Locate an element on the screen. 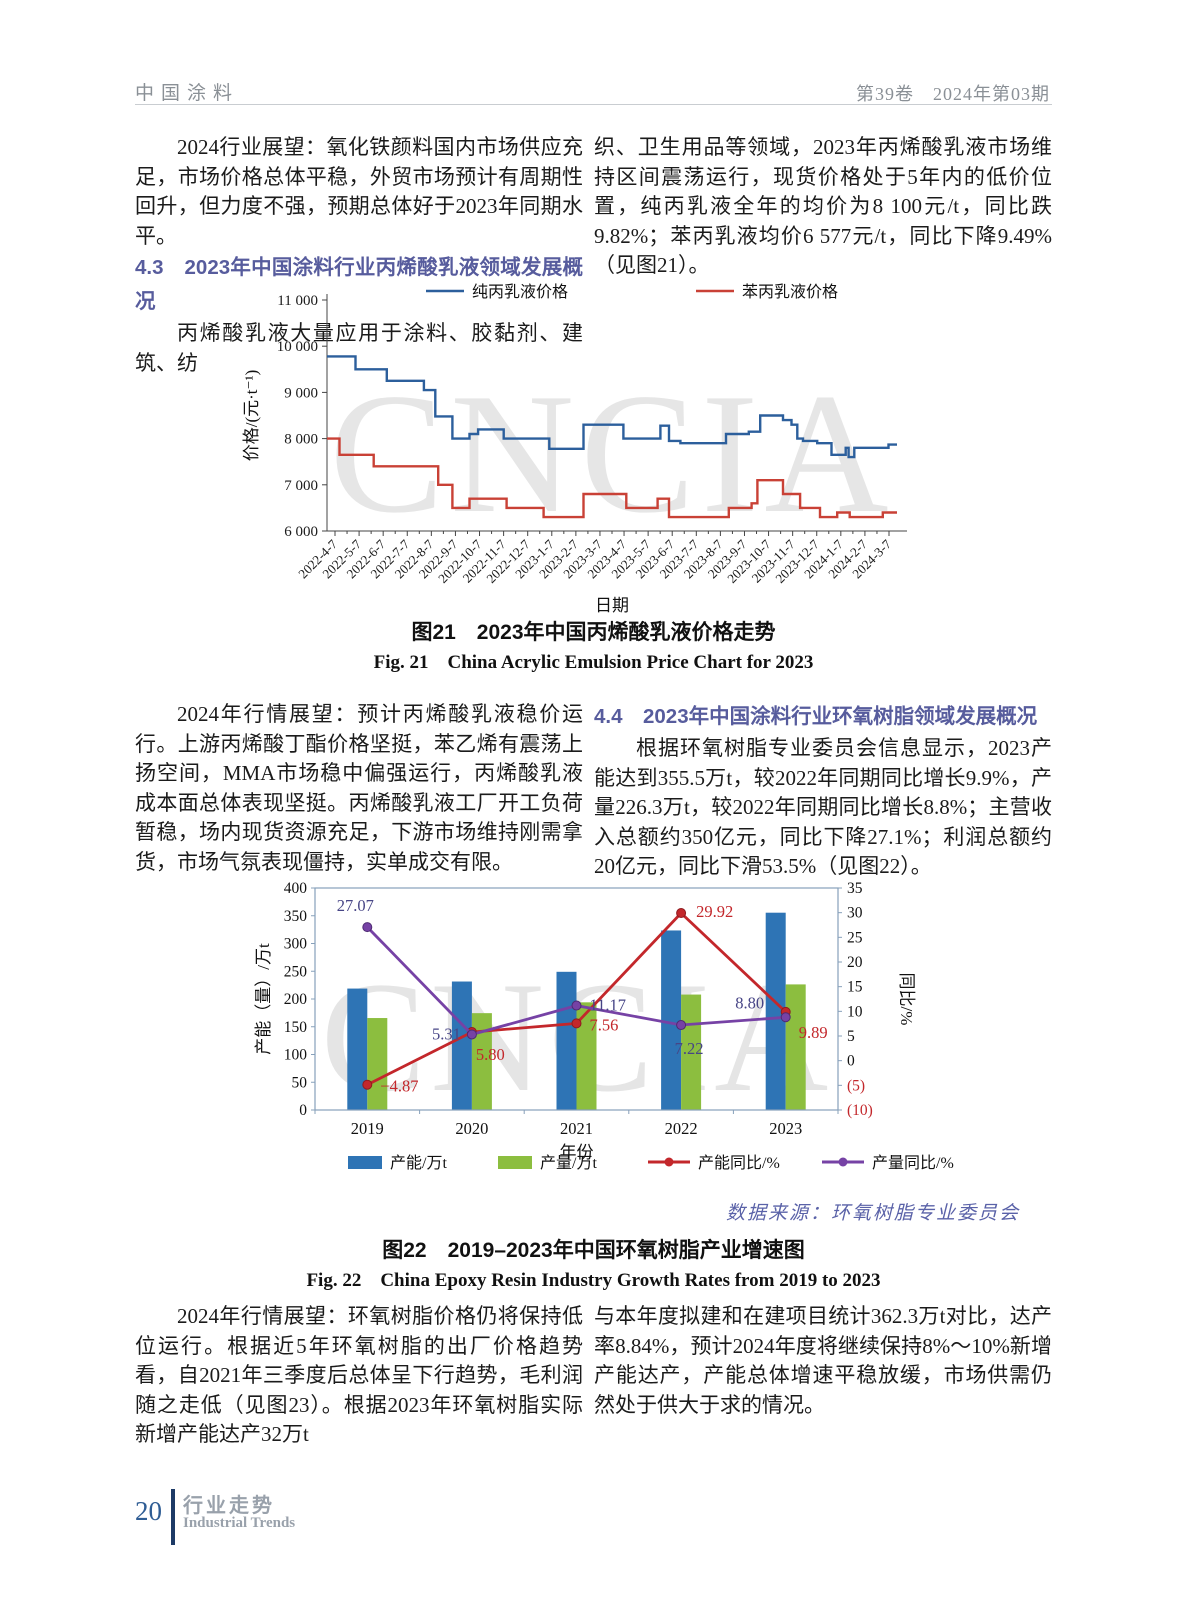  data-source-note: 数据来源：环氧树脂专业委员会 is located at coordinates (872, 1213).